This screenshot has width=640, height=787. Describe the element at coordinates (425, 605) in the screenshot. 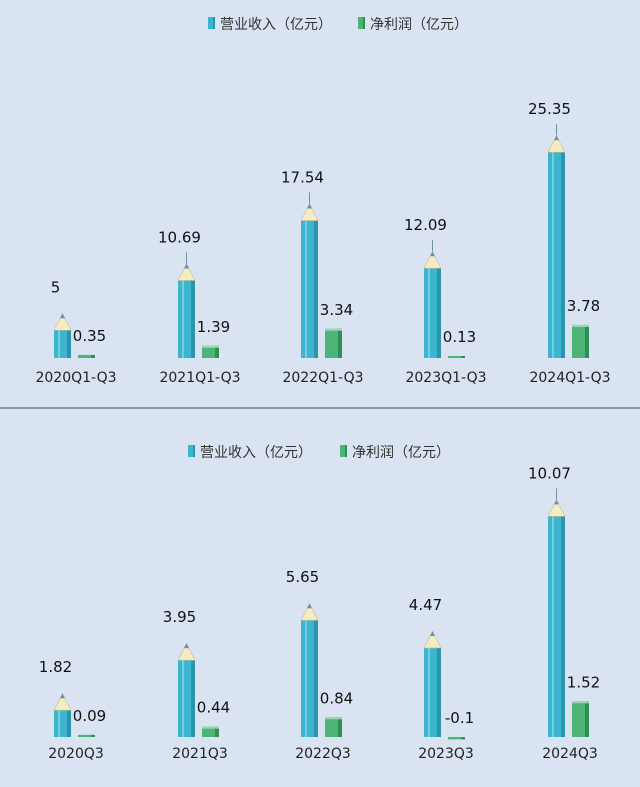

I see `revenue-value-label: 4.47` at that location.